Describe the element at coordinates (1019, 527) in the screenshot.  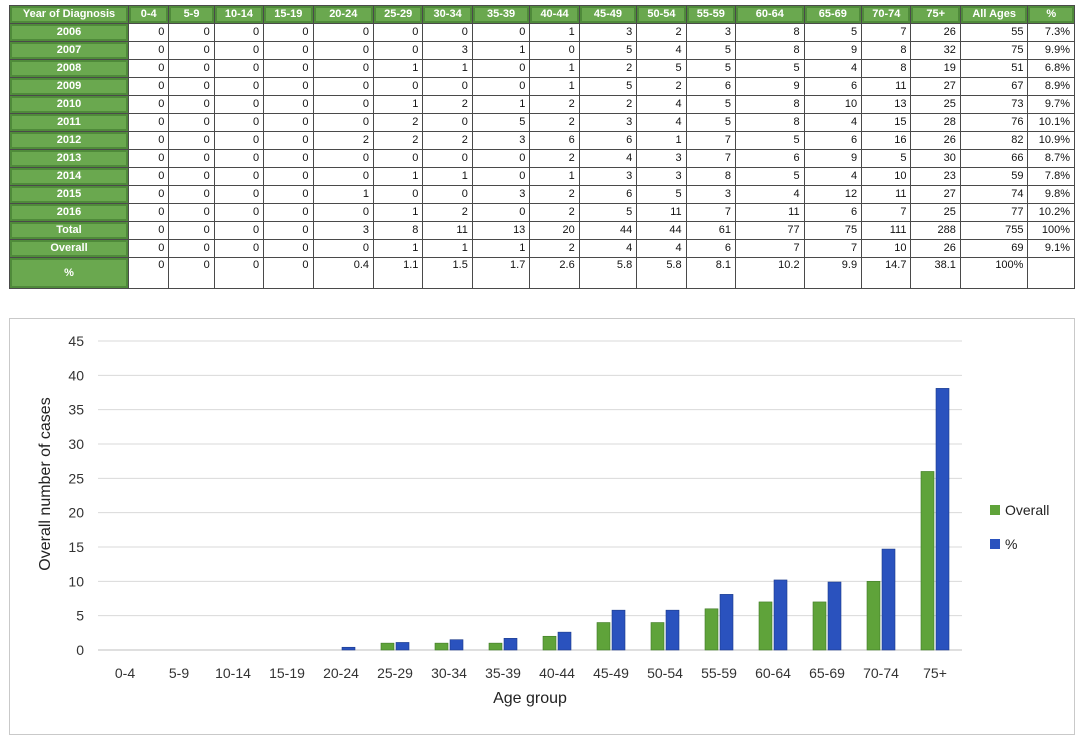
I see `legend: Overall%` at that location.